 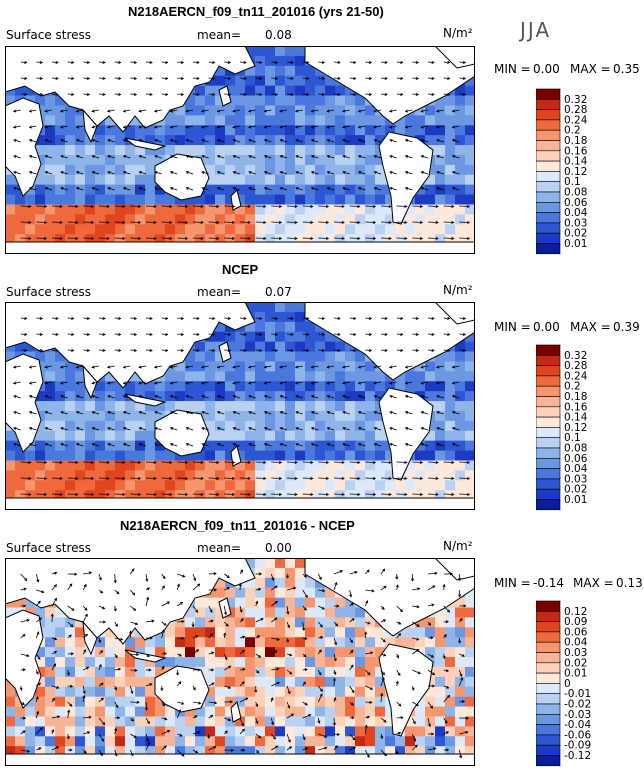 I want to click on panel-2-colorbar-swatch, so click(x=548, y=360).